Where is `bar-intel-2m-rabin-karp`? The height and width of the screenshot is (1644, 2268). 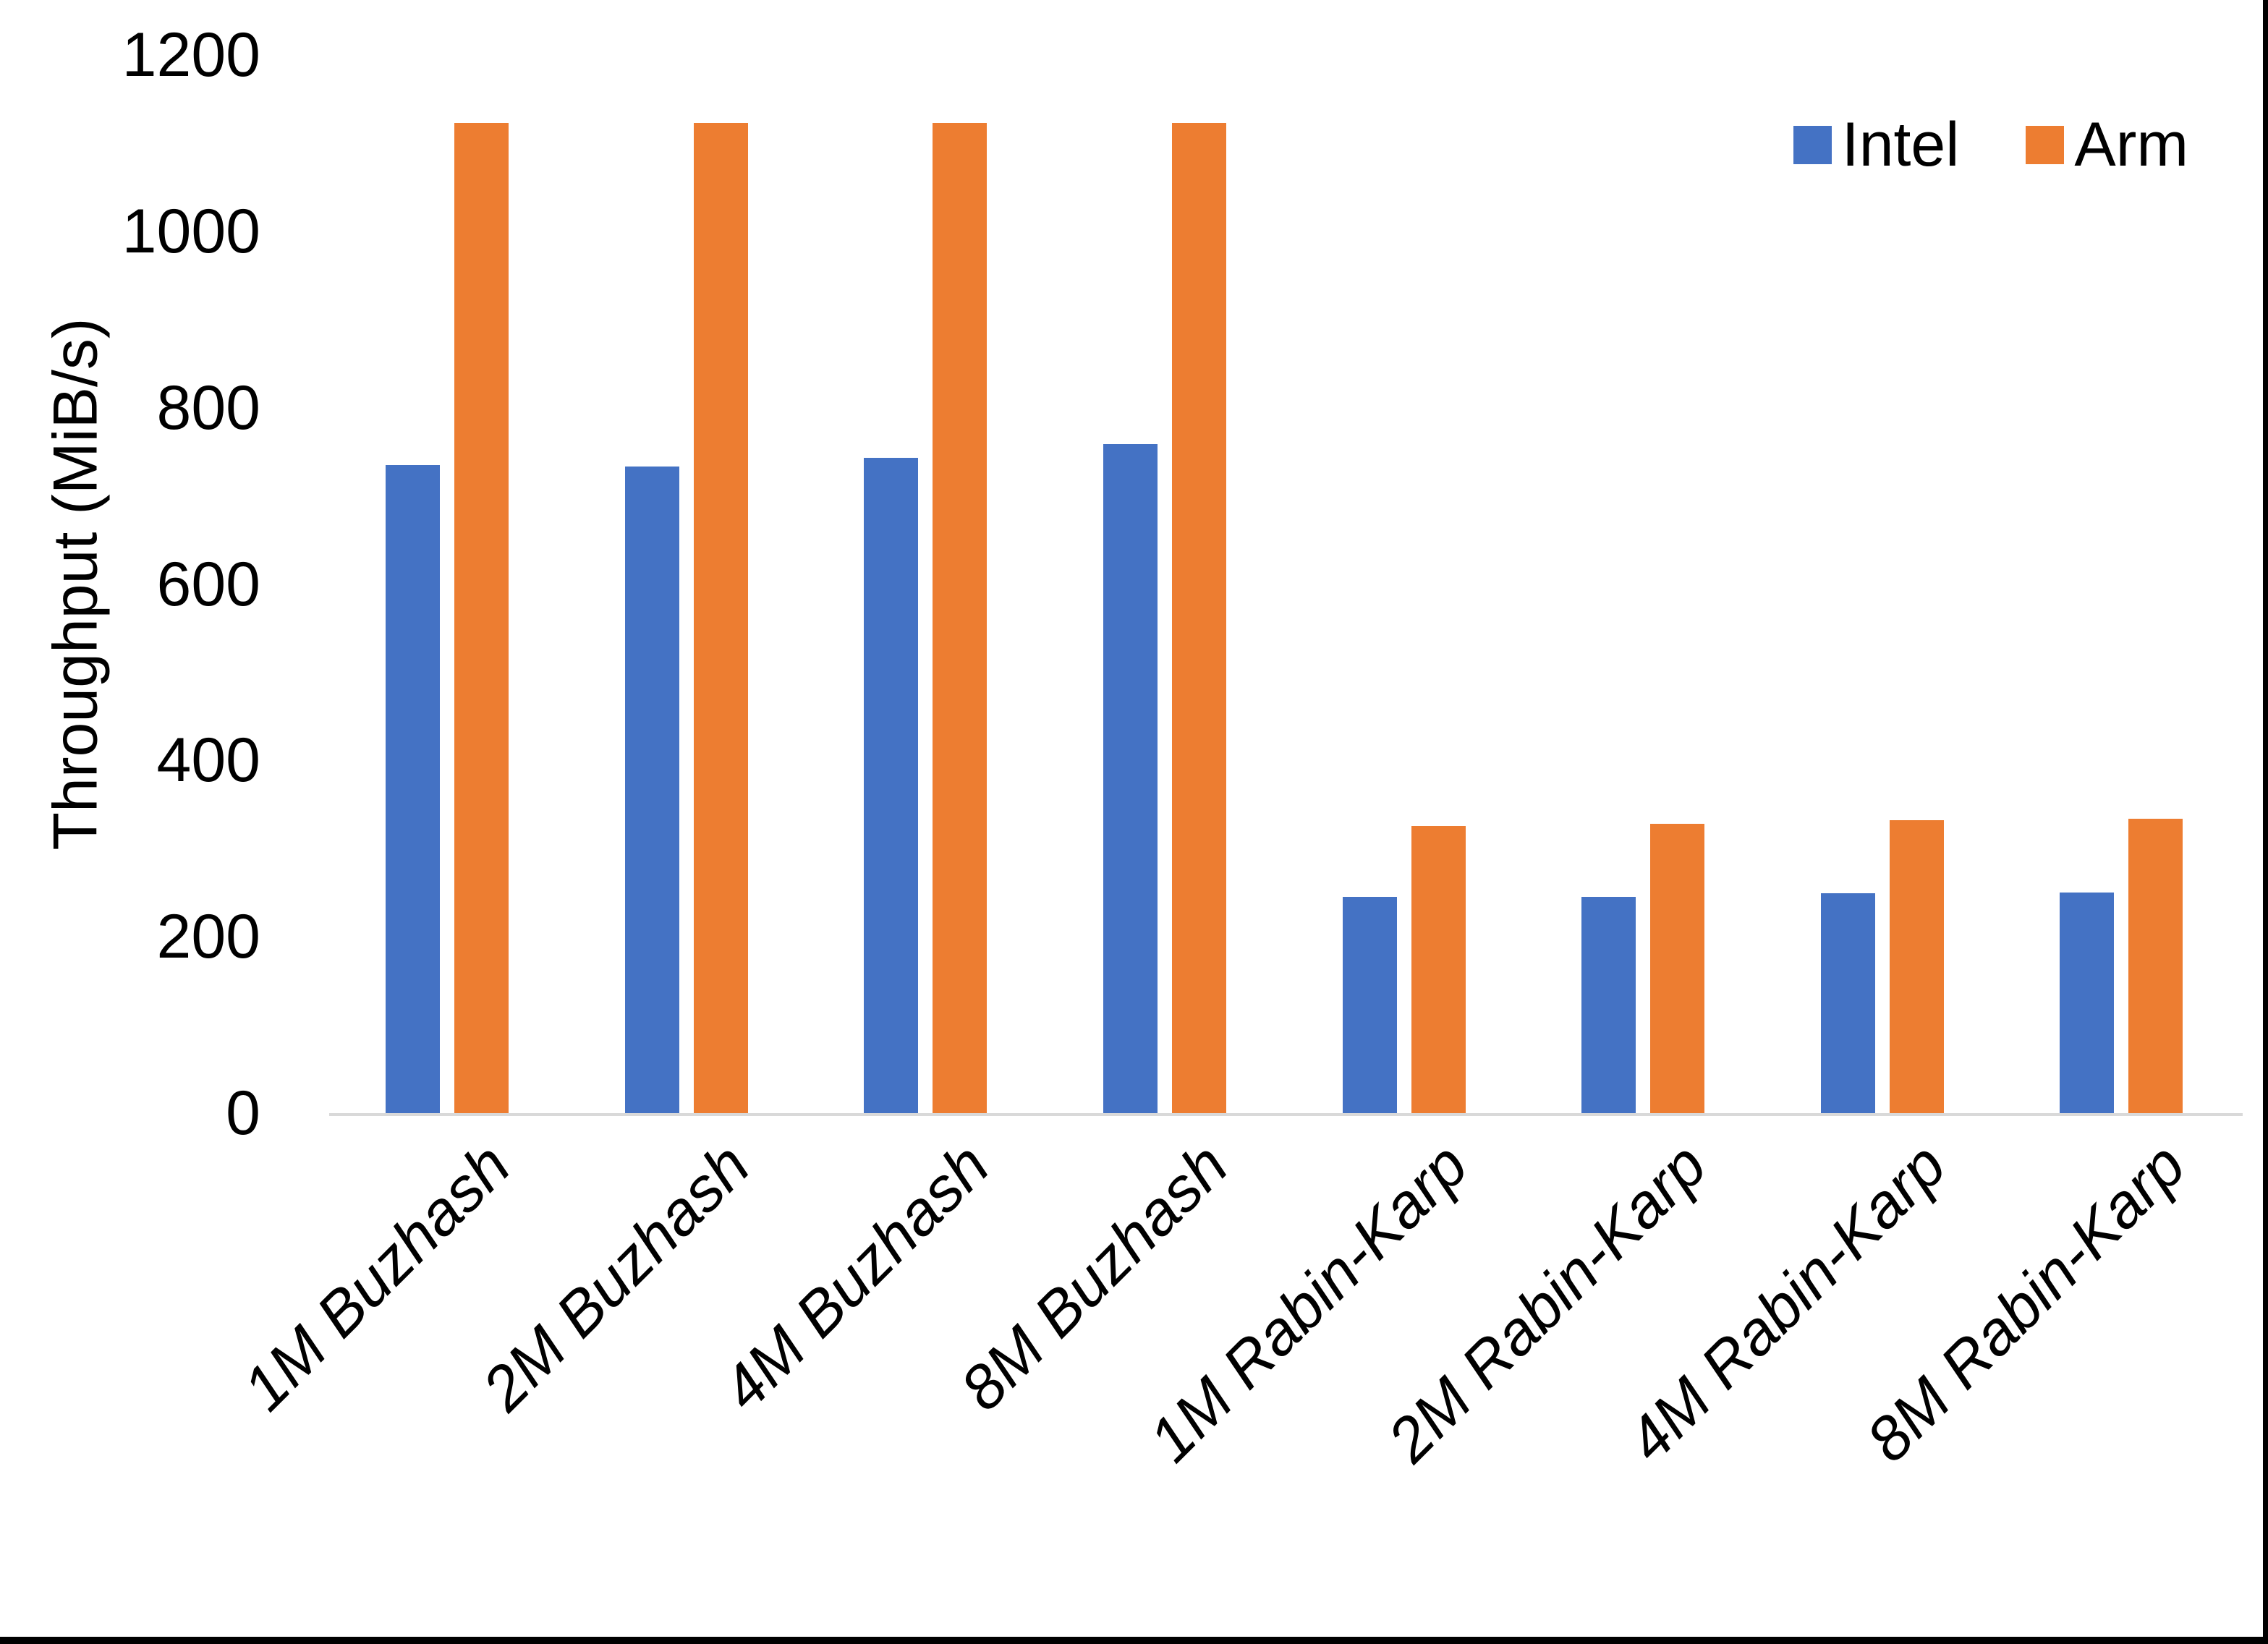
bar-intel-2m-rabin-karp is located at coordinates (1609, 1005).